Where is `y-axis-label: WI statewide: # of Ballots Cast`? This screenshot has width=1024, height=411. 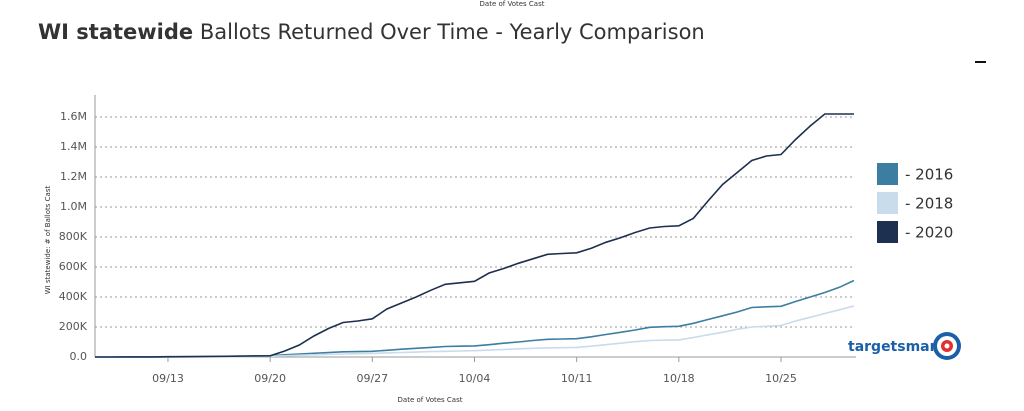 y-axis-label: WI statewide: # of Ballots Cast is located at coordinates (48, 240).